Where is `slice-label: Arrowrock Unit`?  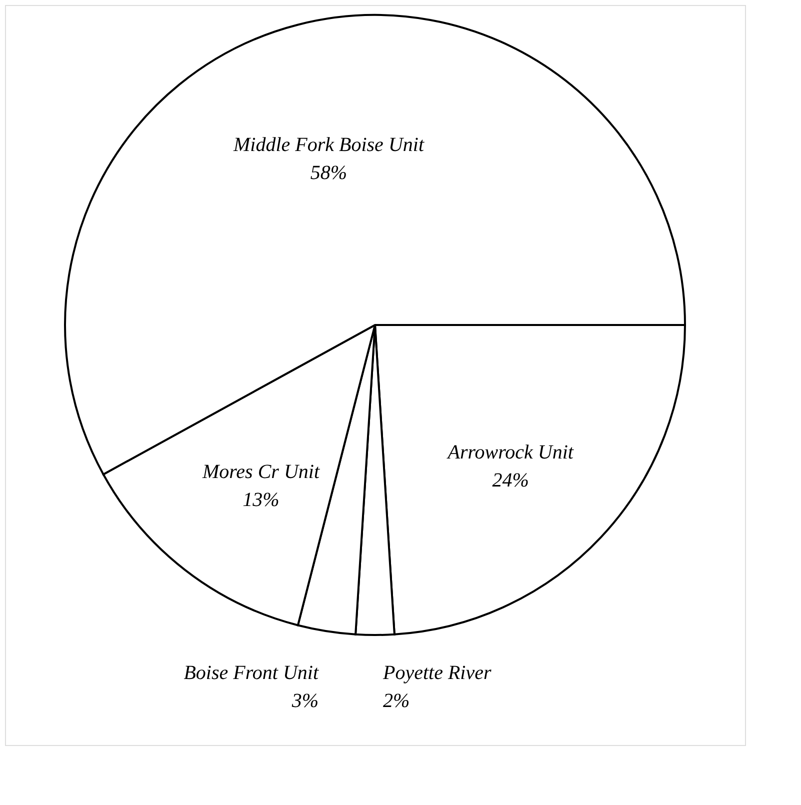
slice-label: Arrowrock Unit is located at coordinates (510, 452).